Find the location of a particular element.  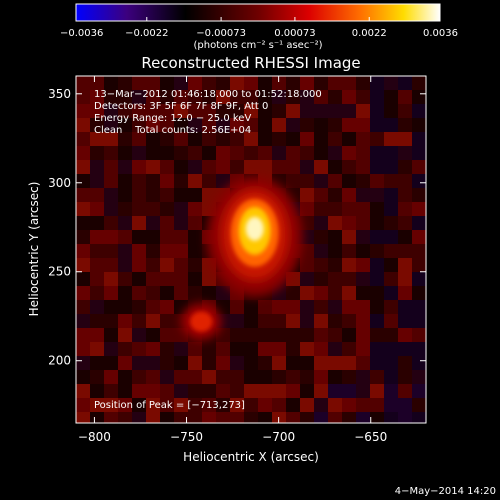

colorbar is located at coordinates (258, 12).